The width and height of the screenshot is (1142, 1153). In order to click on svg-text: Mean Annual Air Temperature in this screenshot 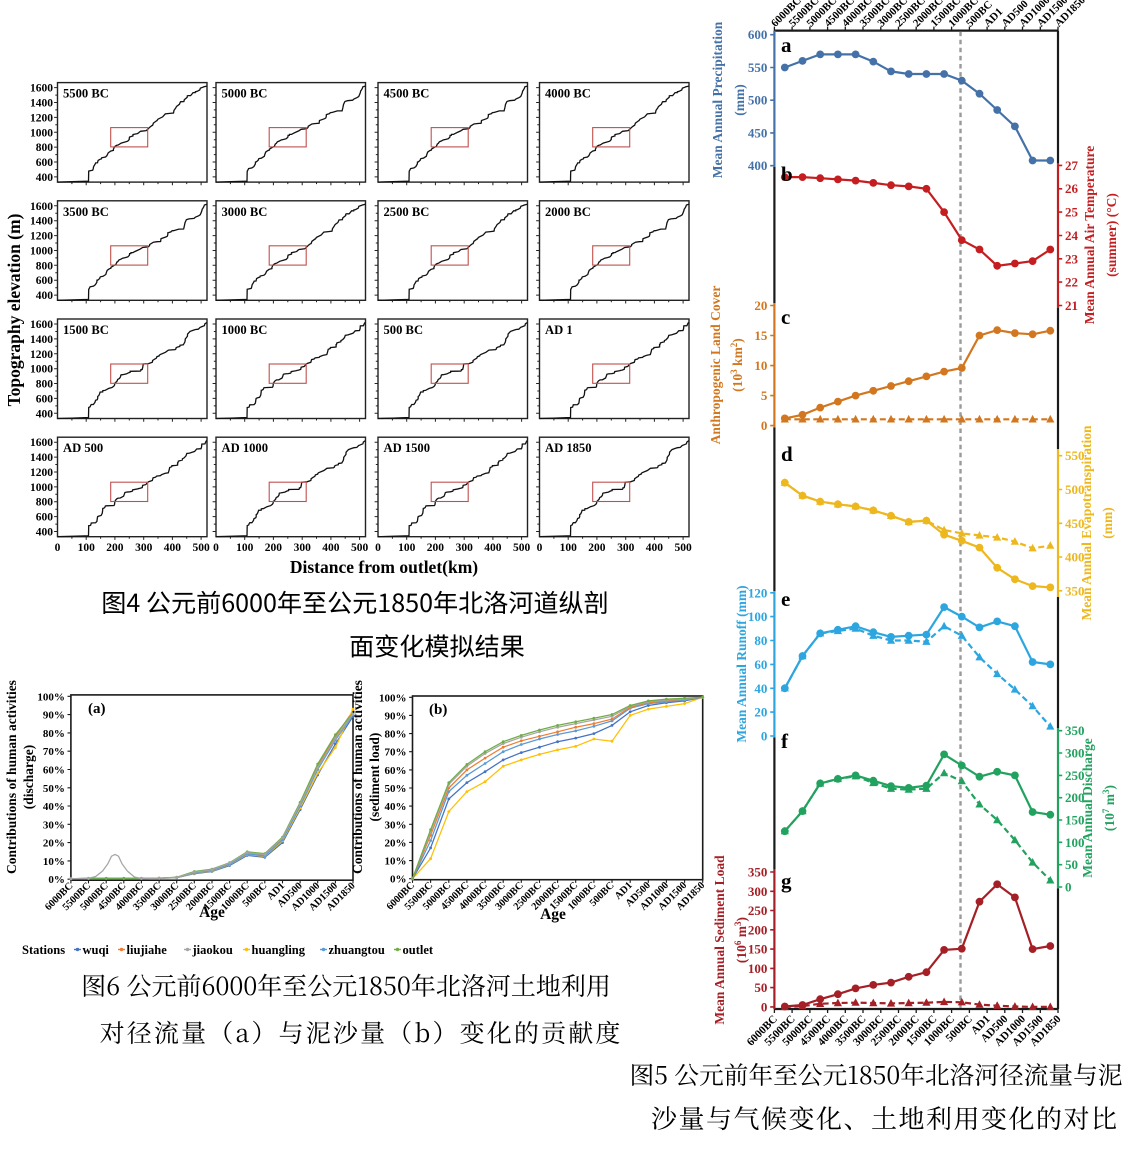, I will do `click(1089, 235)`.